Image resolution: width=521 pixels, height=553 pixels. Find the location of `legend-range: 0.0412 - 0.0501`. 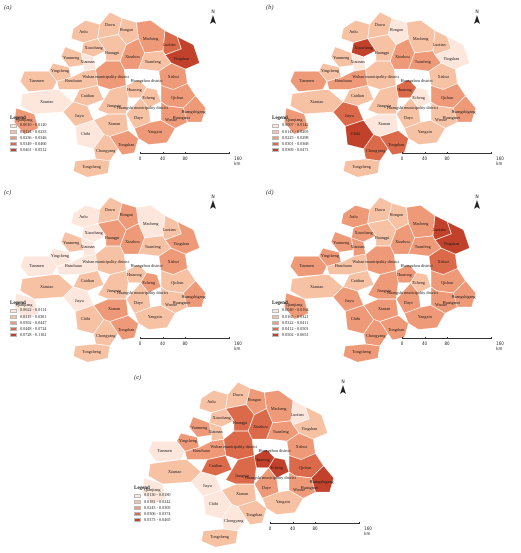

legend-range: 0.0412 - 0.0501 is located at coordinates (295, 329).